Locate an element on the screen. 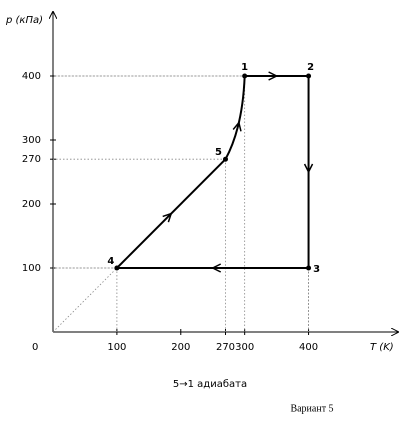 The height and width of the screenshot is (427, 419). point-label: 2 is located at coordinates (310, 67).